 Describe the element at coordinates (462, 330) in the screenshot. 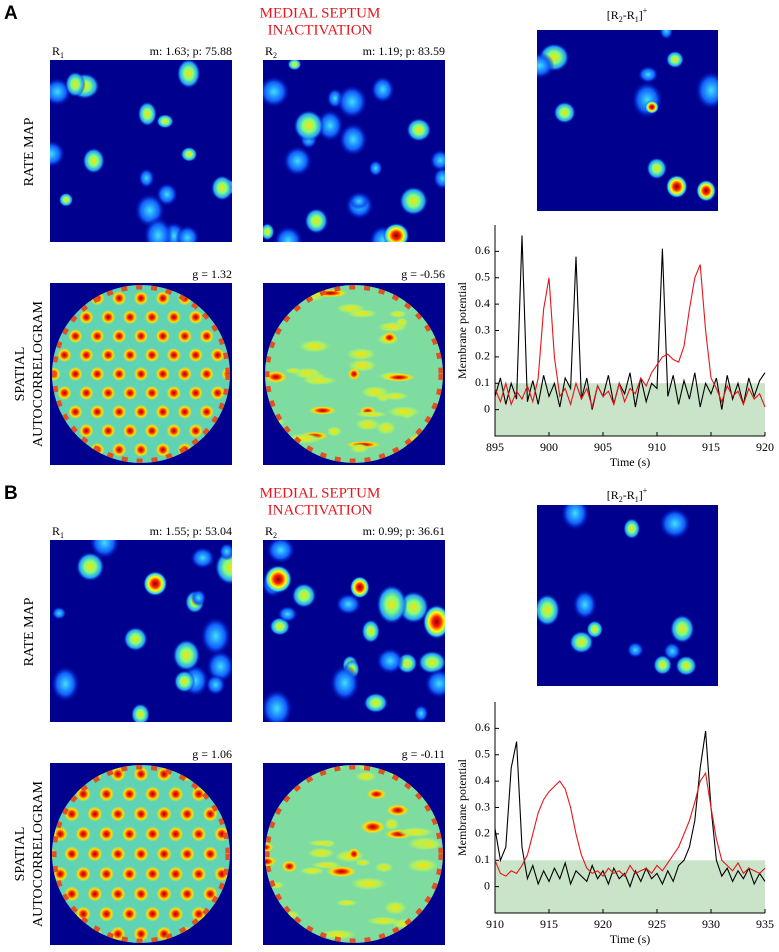

I see `y-axis-label: Membrane potential` at that location.